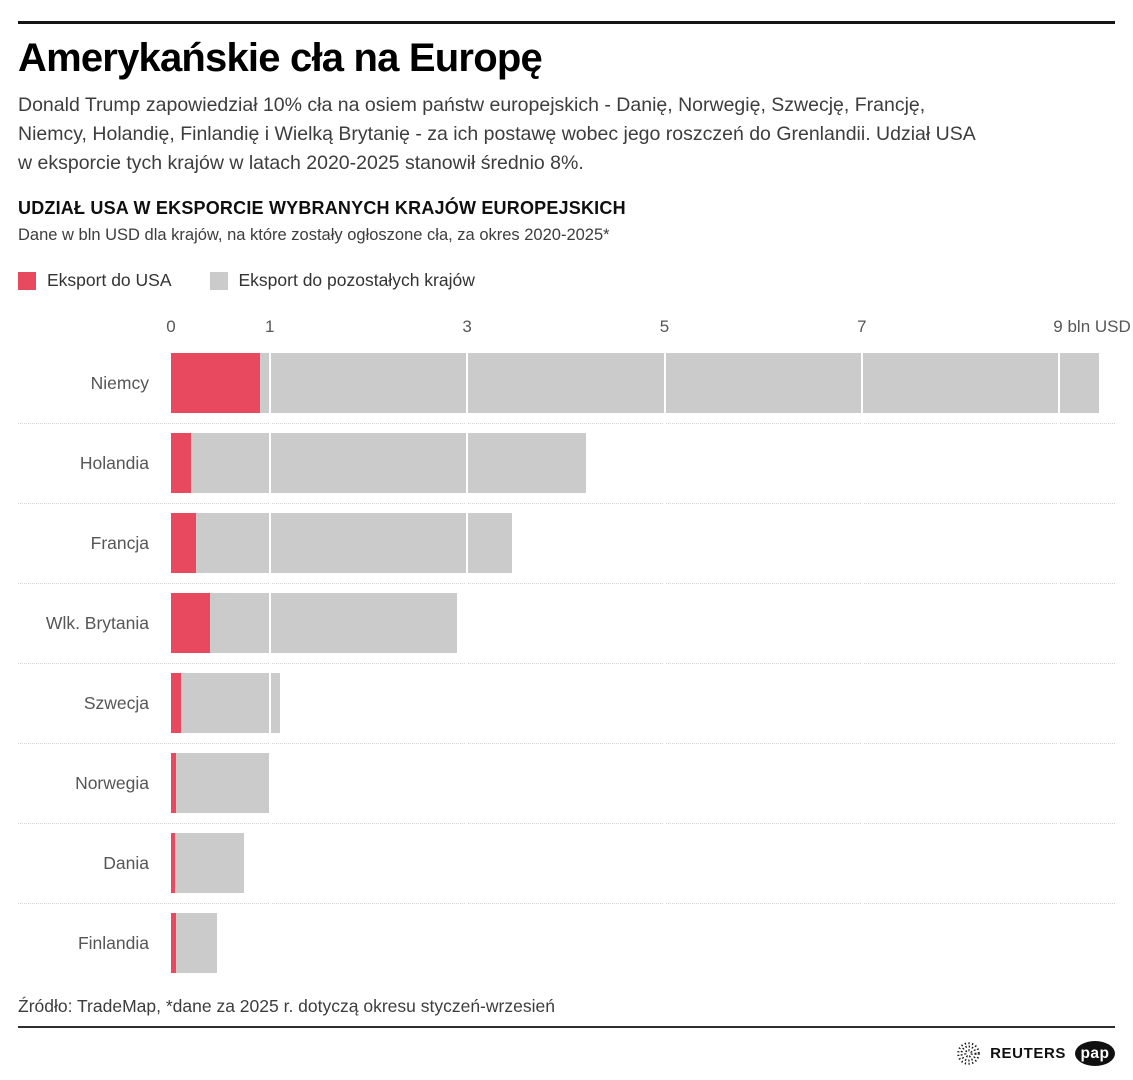 Image resolution: width=1133 pixels, height=1080 pixels. What do you see at coordinates (97, 622) in the screenshot?
I see `country-label: Wlk. Brytania` at bounding box center [97, 622].